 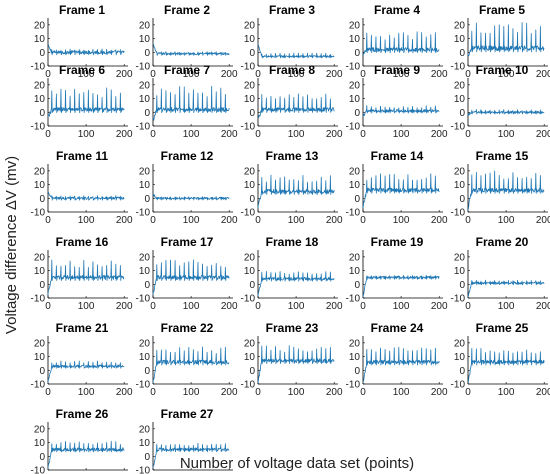 I want to click on panel-title: Frame 3, so click(x=292, y=10).